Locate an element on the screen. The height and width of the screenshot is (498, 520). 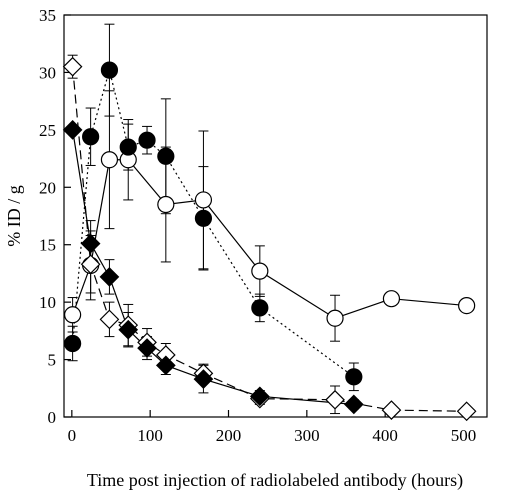
x-tick-label: 100 is located at coordinates (150, 435).